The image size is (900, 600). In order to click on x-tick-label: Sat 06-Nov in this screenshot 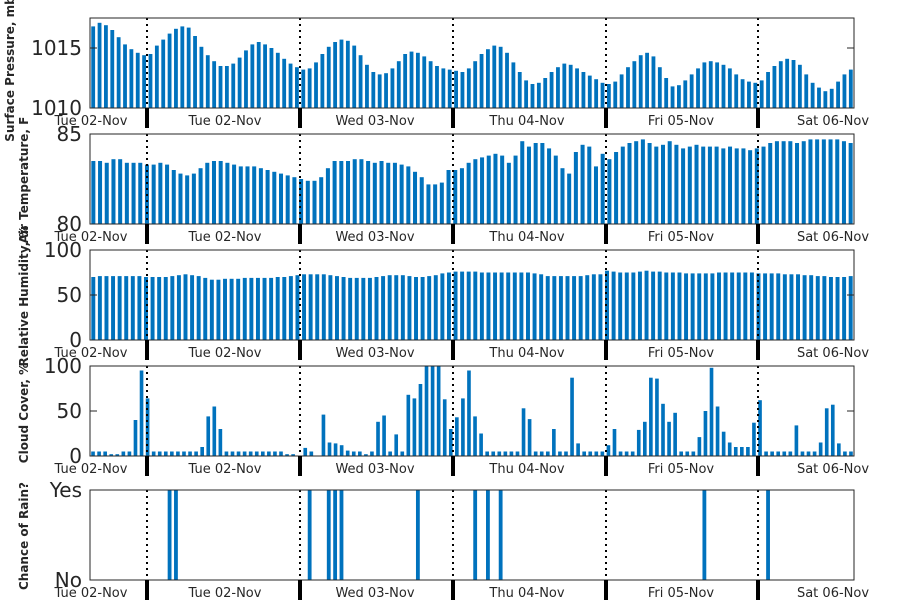, I will do `click(833, 121)`.